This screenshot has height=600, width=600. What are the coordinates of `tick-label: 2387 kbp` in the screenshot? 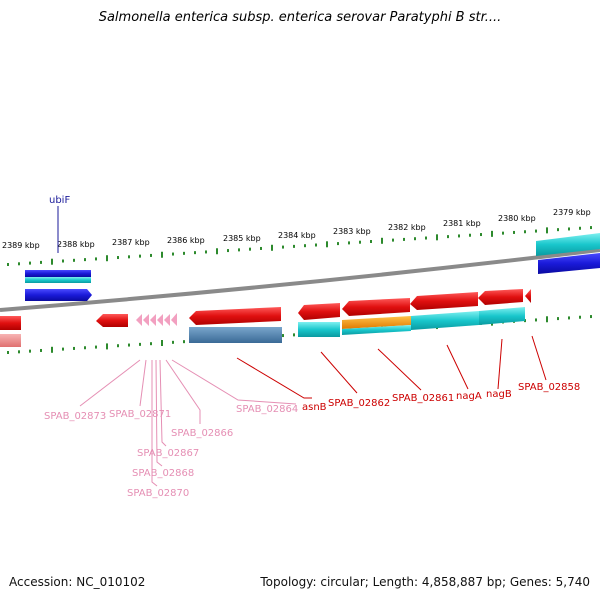 It's located at (131, 242).